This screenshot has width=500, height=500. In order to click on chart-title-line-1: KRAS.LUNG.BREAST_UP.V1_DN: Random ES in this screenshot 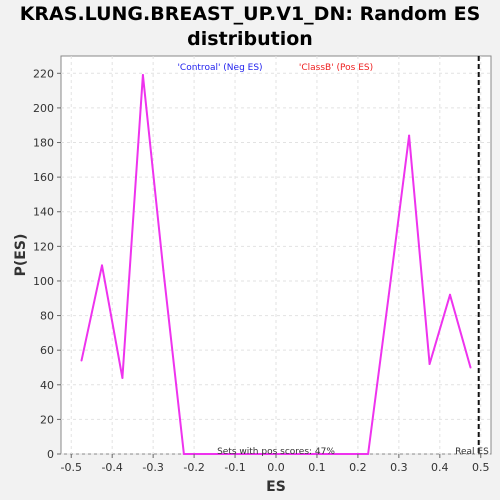, I will do `click(250, 14)`.